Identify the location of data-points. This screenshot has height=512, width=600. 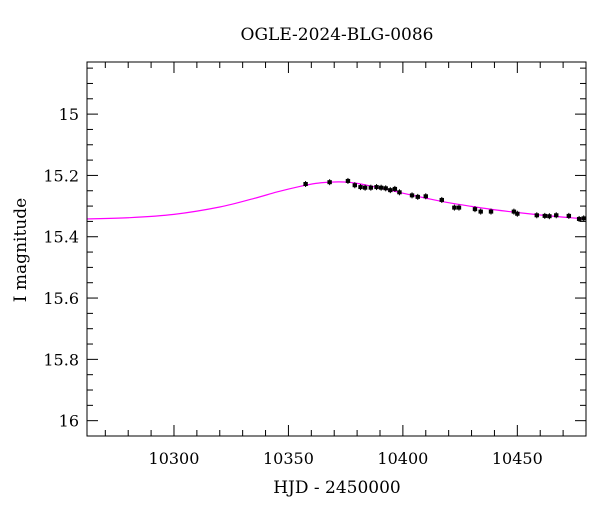
(444, 199).